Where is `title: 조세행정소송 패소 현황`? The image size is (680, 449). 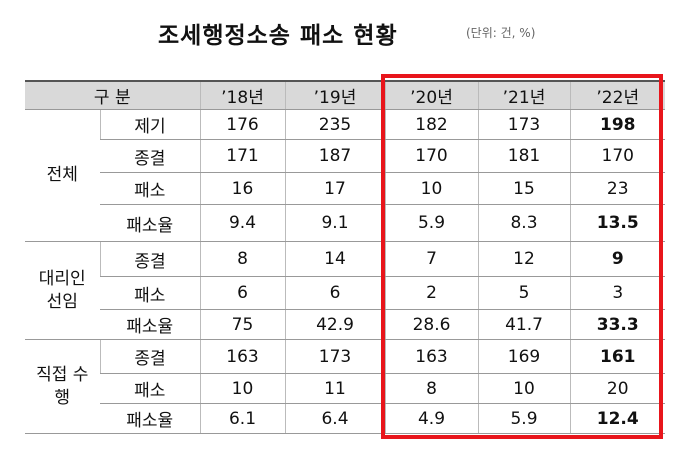
title: 조세행정소송 패소 현황 is located at coordinates (278, 36).